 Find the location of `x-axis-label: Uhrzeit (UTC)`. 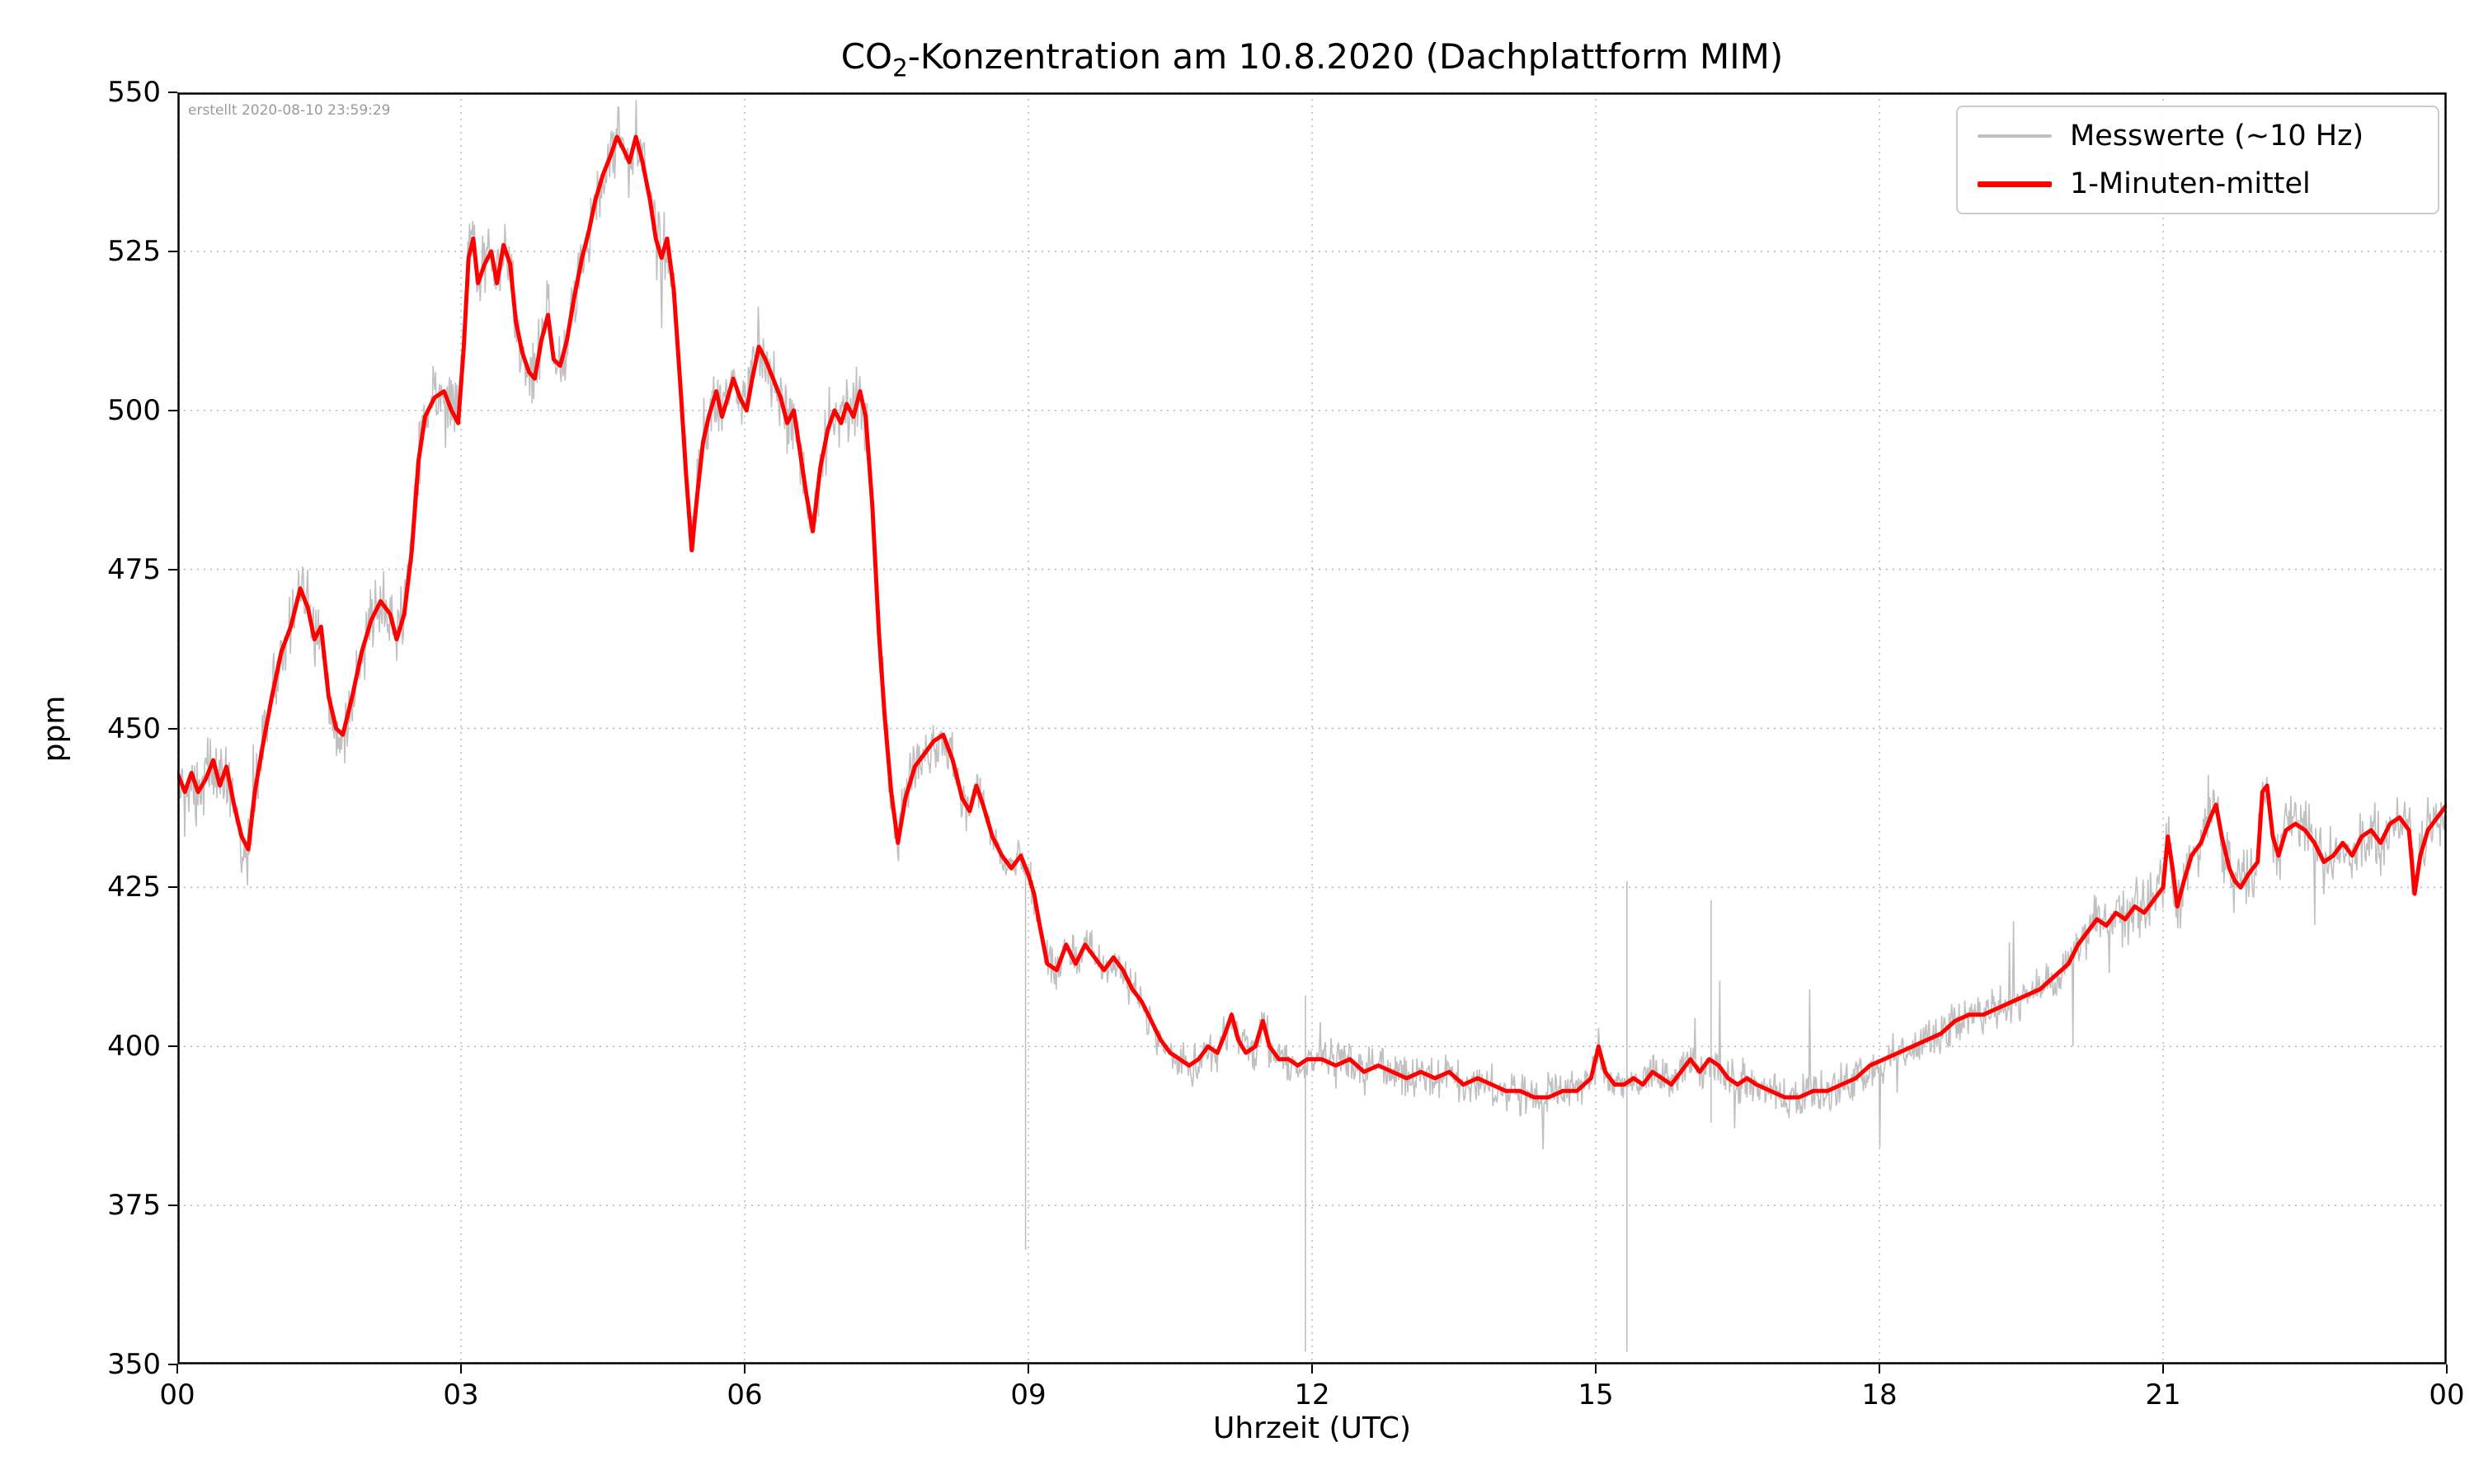

x-axis-label: Uhrzeit (UTC) is located at coordinates (1312, 1428).